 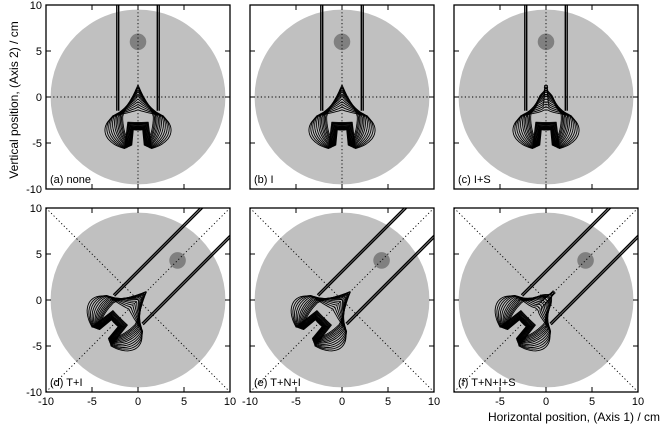 I want to click on panel-label: (f) T+N+I+S, so click(x=487, y=383).